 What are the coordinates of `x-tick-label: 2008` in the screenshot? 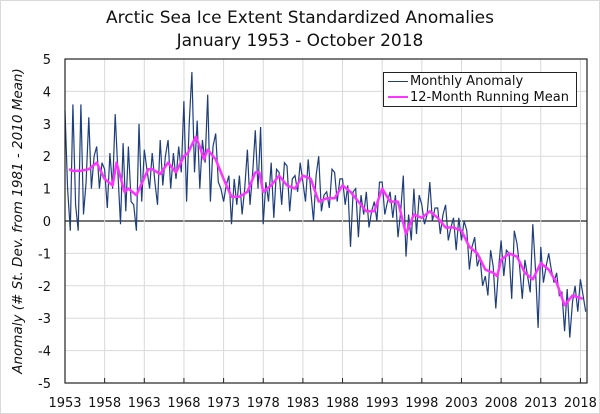 It's located at (501, 403).